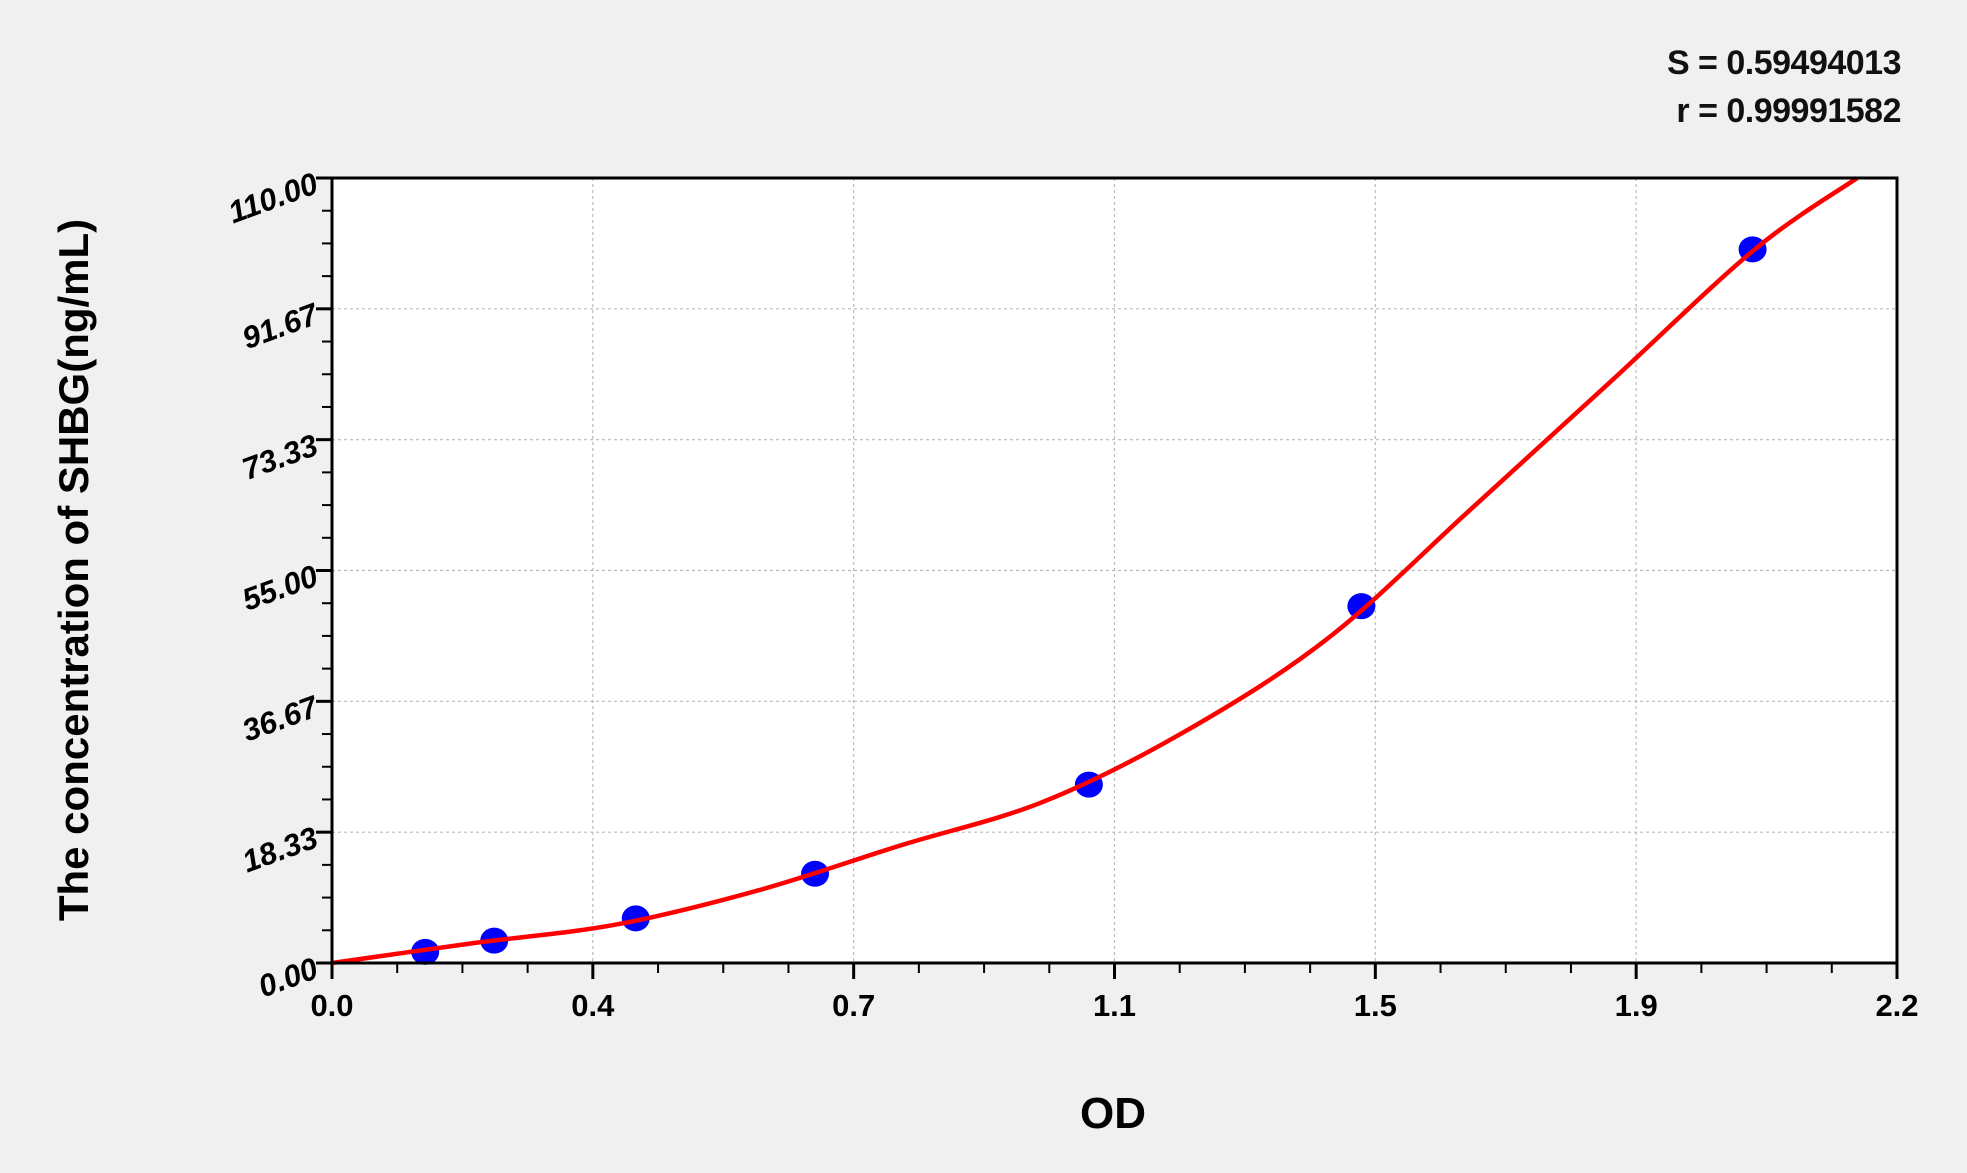 This screenshot has height=1173, width=1967. What do you see at coordinates (593, 1005) in the screenshot?
I see `x-tick-label: 0.4` at bounding box center [593, 1005].